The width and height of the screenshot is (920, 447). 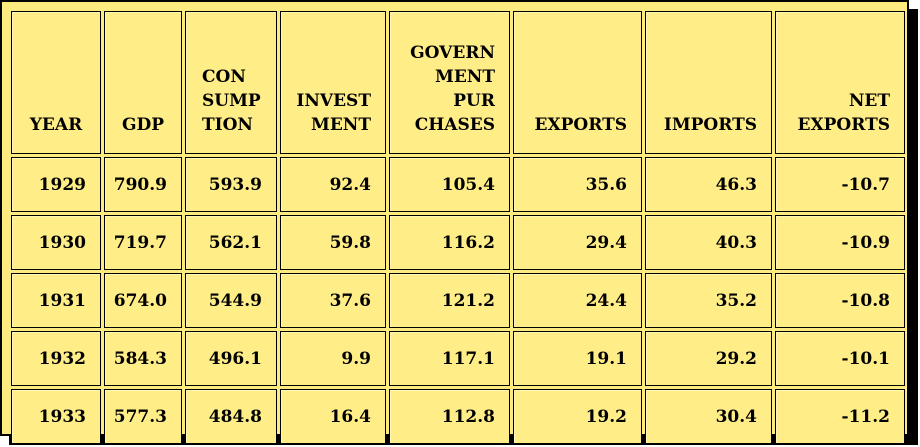 What do you see at coordinates (452, 53) in the screenshot?
I see `header-line: GOVERN` at bounding box center [452, 53].